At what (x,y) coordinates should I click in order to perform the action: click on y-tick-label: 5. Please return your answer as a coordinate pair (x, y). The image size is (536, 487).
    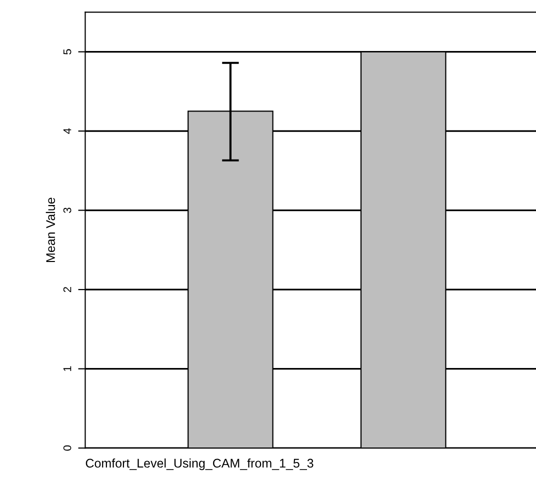
    Looking at the image, I should click on (67, 51).